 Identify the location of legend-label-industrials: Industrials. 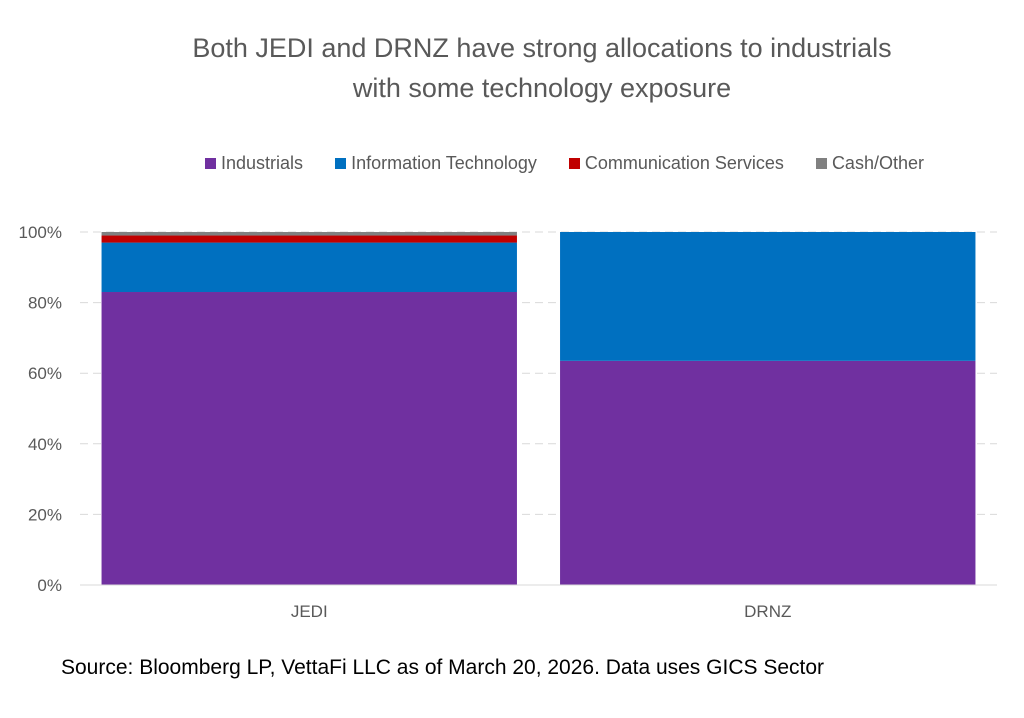
(262, 162).